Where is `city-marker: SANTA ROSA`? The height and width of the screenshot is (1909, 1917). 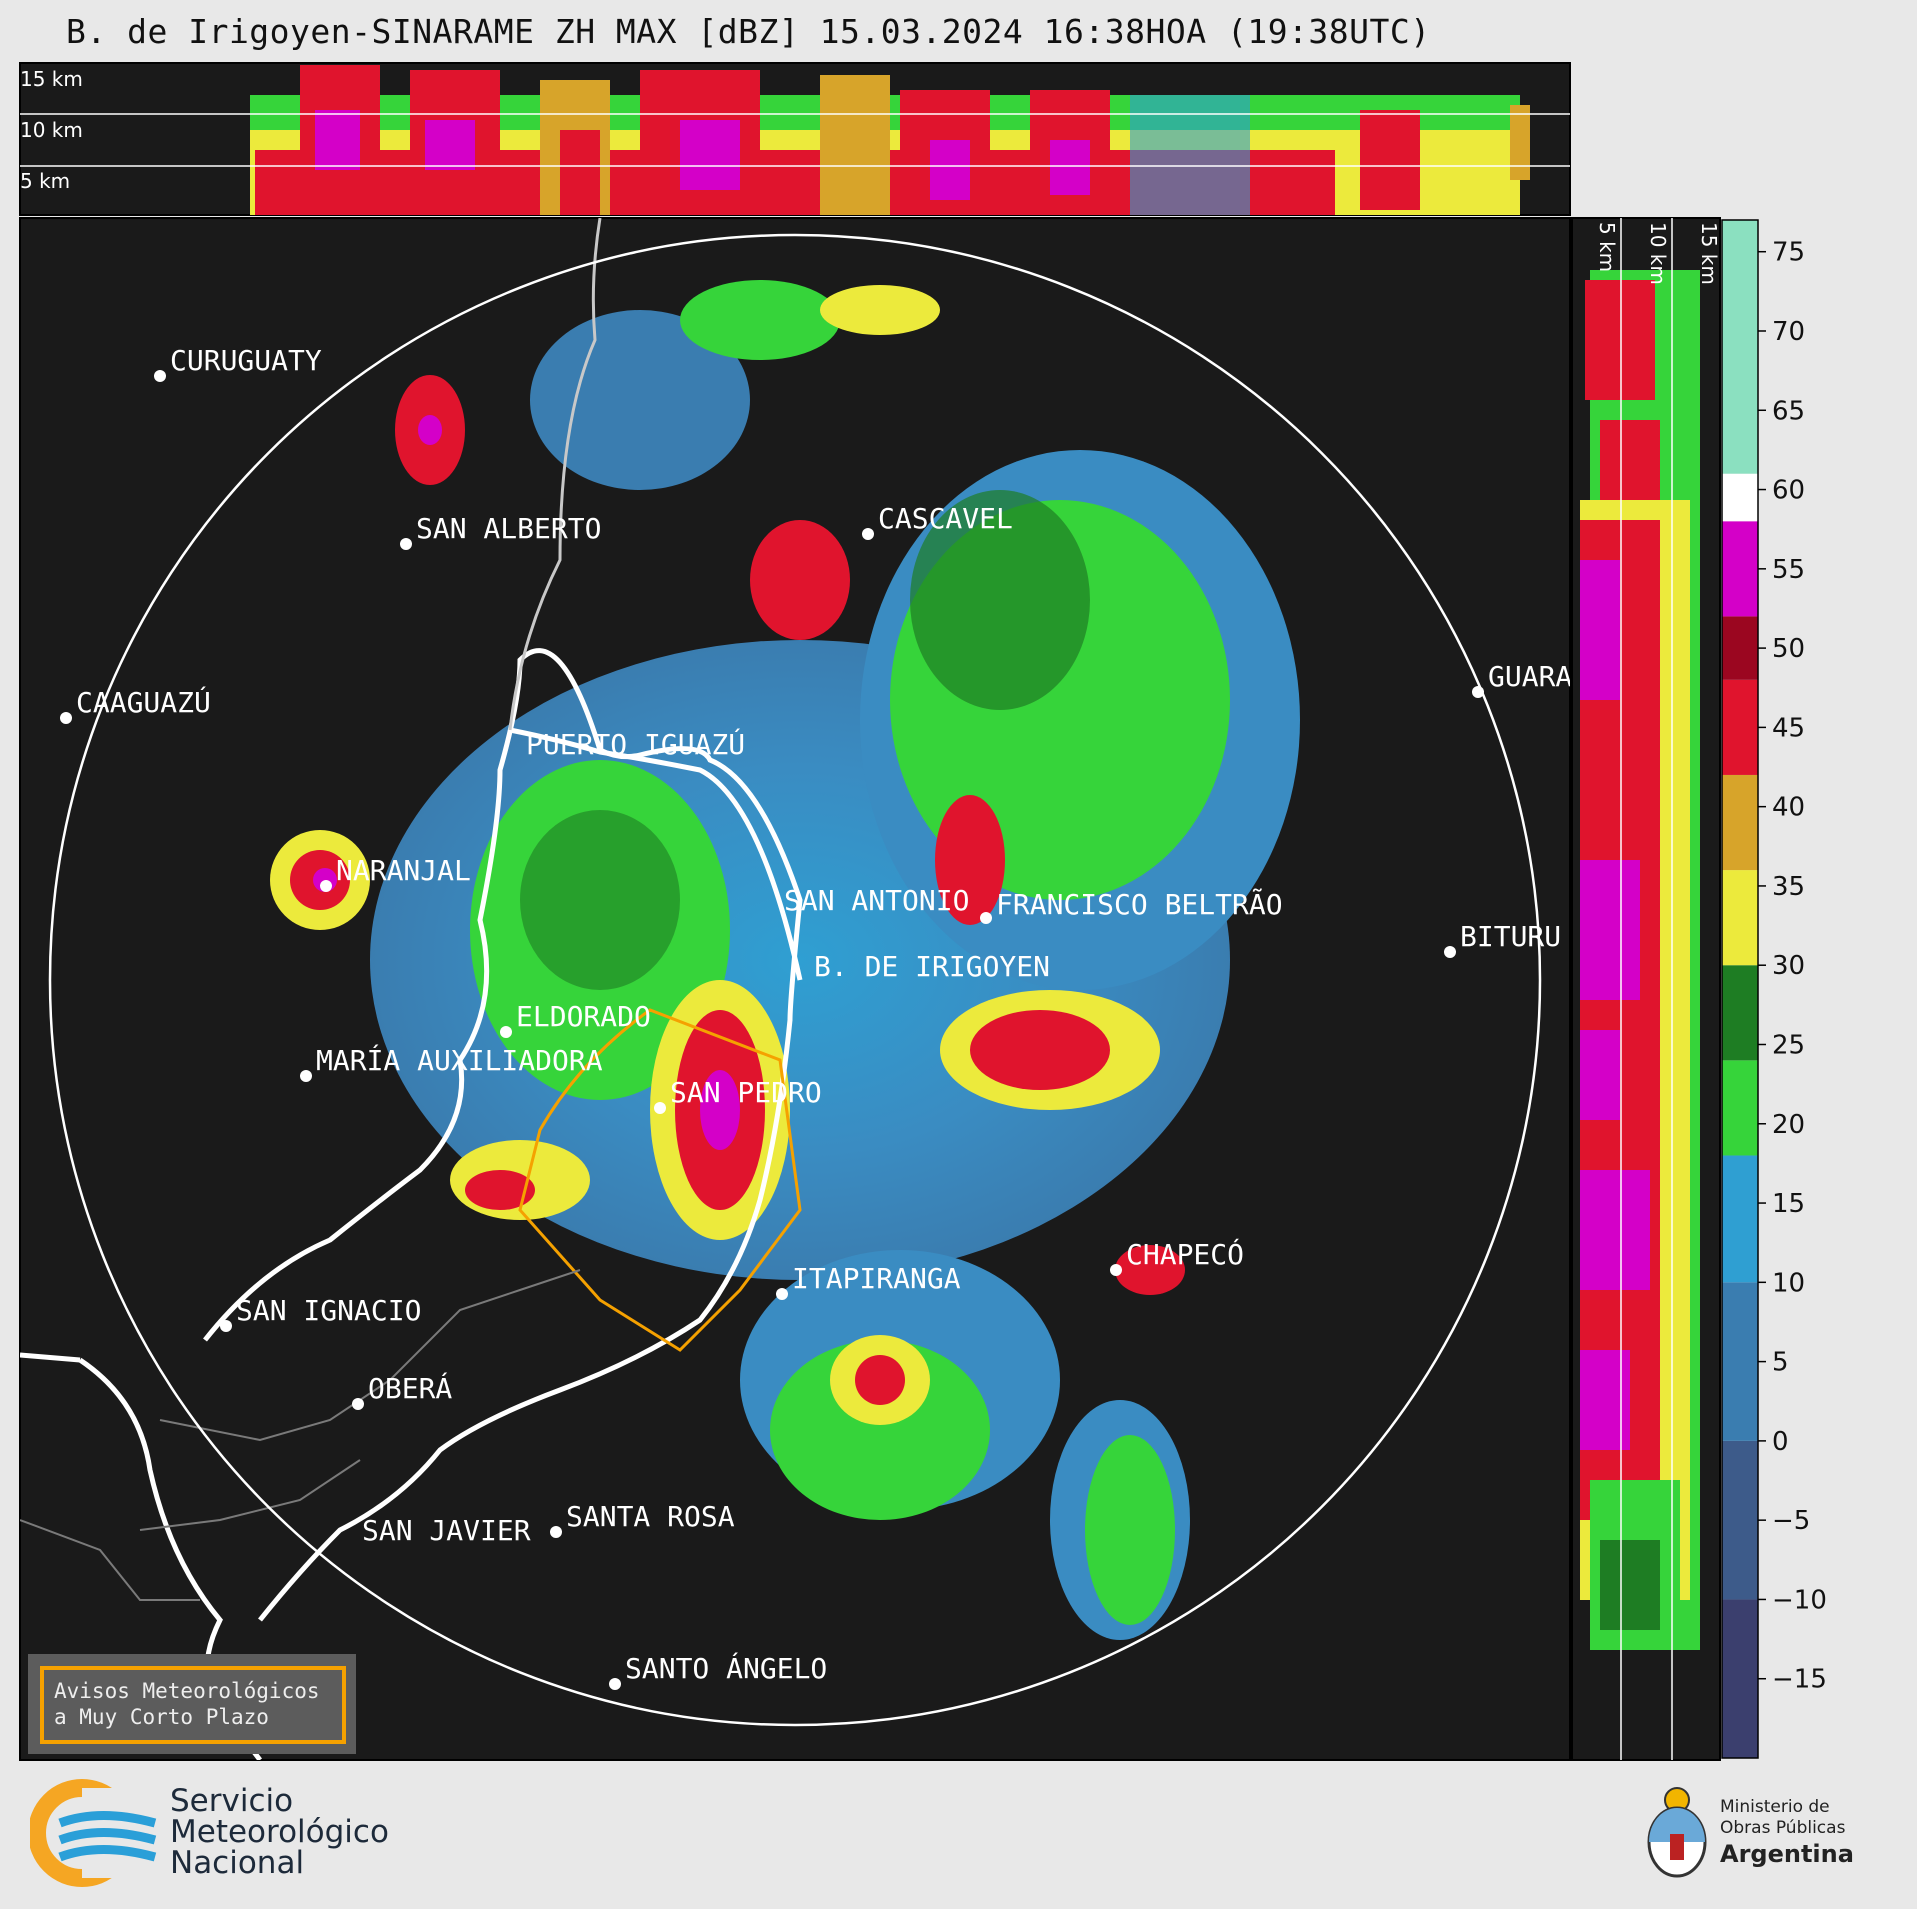
city-marker: SANTA ROSA is located at coordinates (642, 1519).